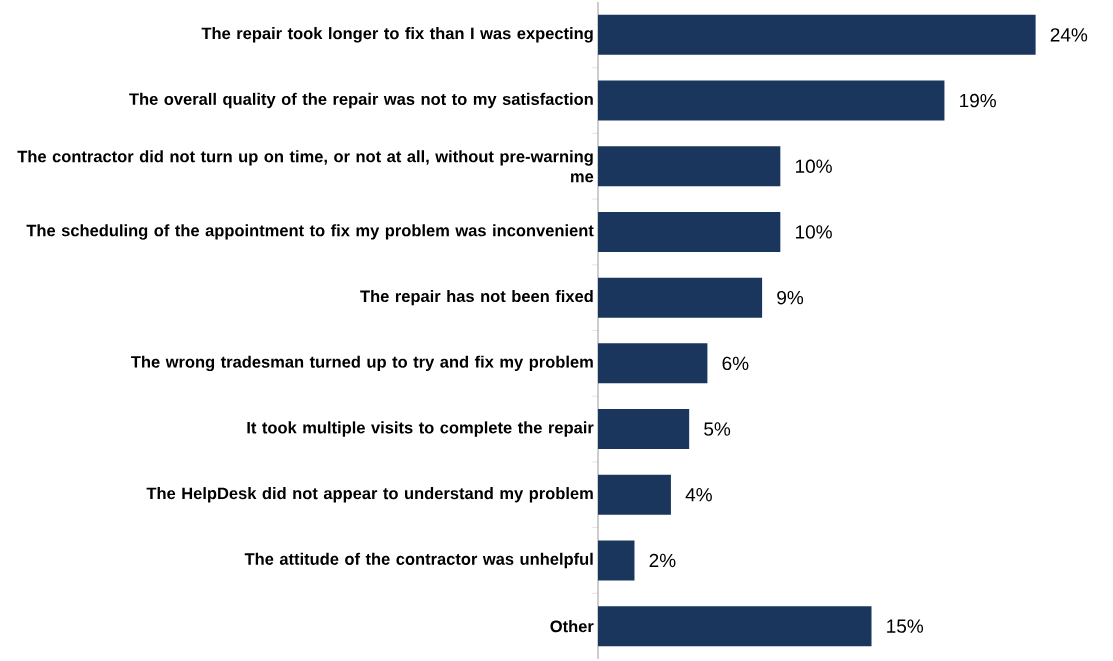  What do you see at coordinates (978, 100) in the screenshot?
I see `data-label: 19%` at bounding box center [978, 100].